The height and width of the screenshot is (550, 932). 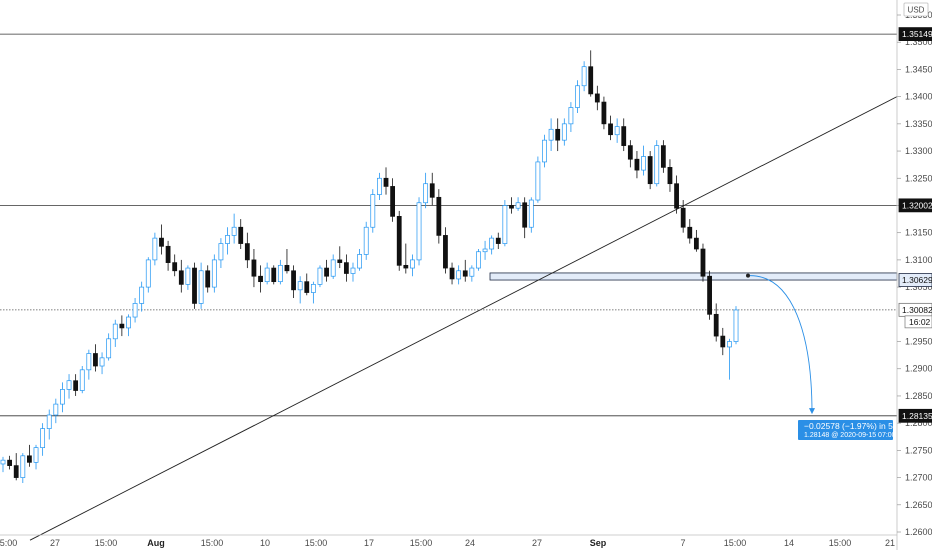 What do you see at coordinates (918, 342) in the screenshot?
I see `price-tick-label: 1.29500` at bounding box center [918, 342].